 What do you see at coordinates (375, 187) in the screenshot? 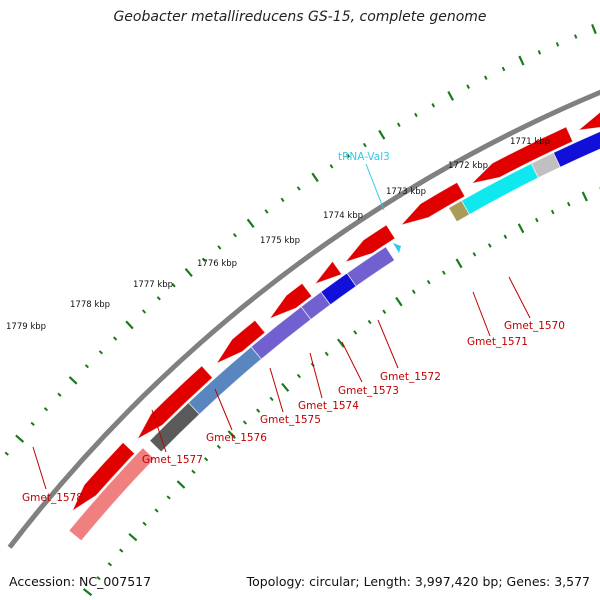
I see `trna-leader-line` at bounding box center [375, 187].